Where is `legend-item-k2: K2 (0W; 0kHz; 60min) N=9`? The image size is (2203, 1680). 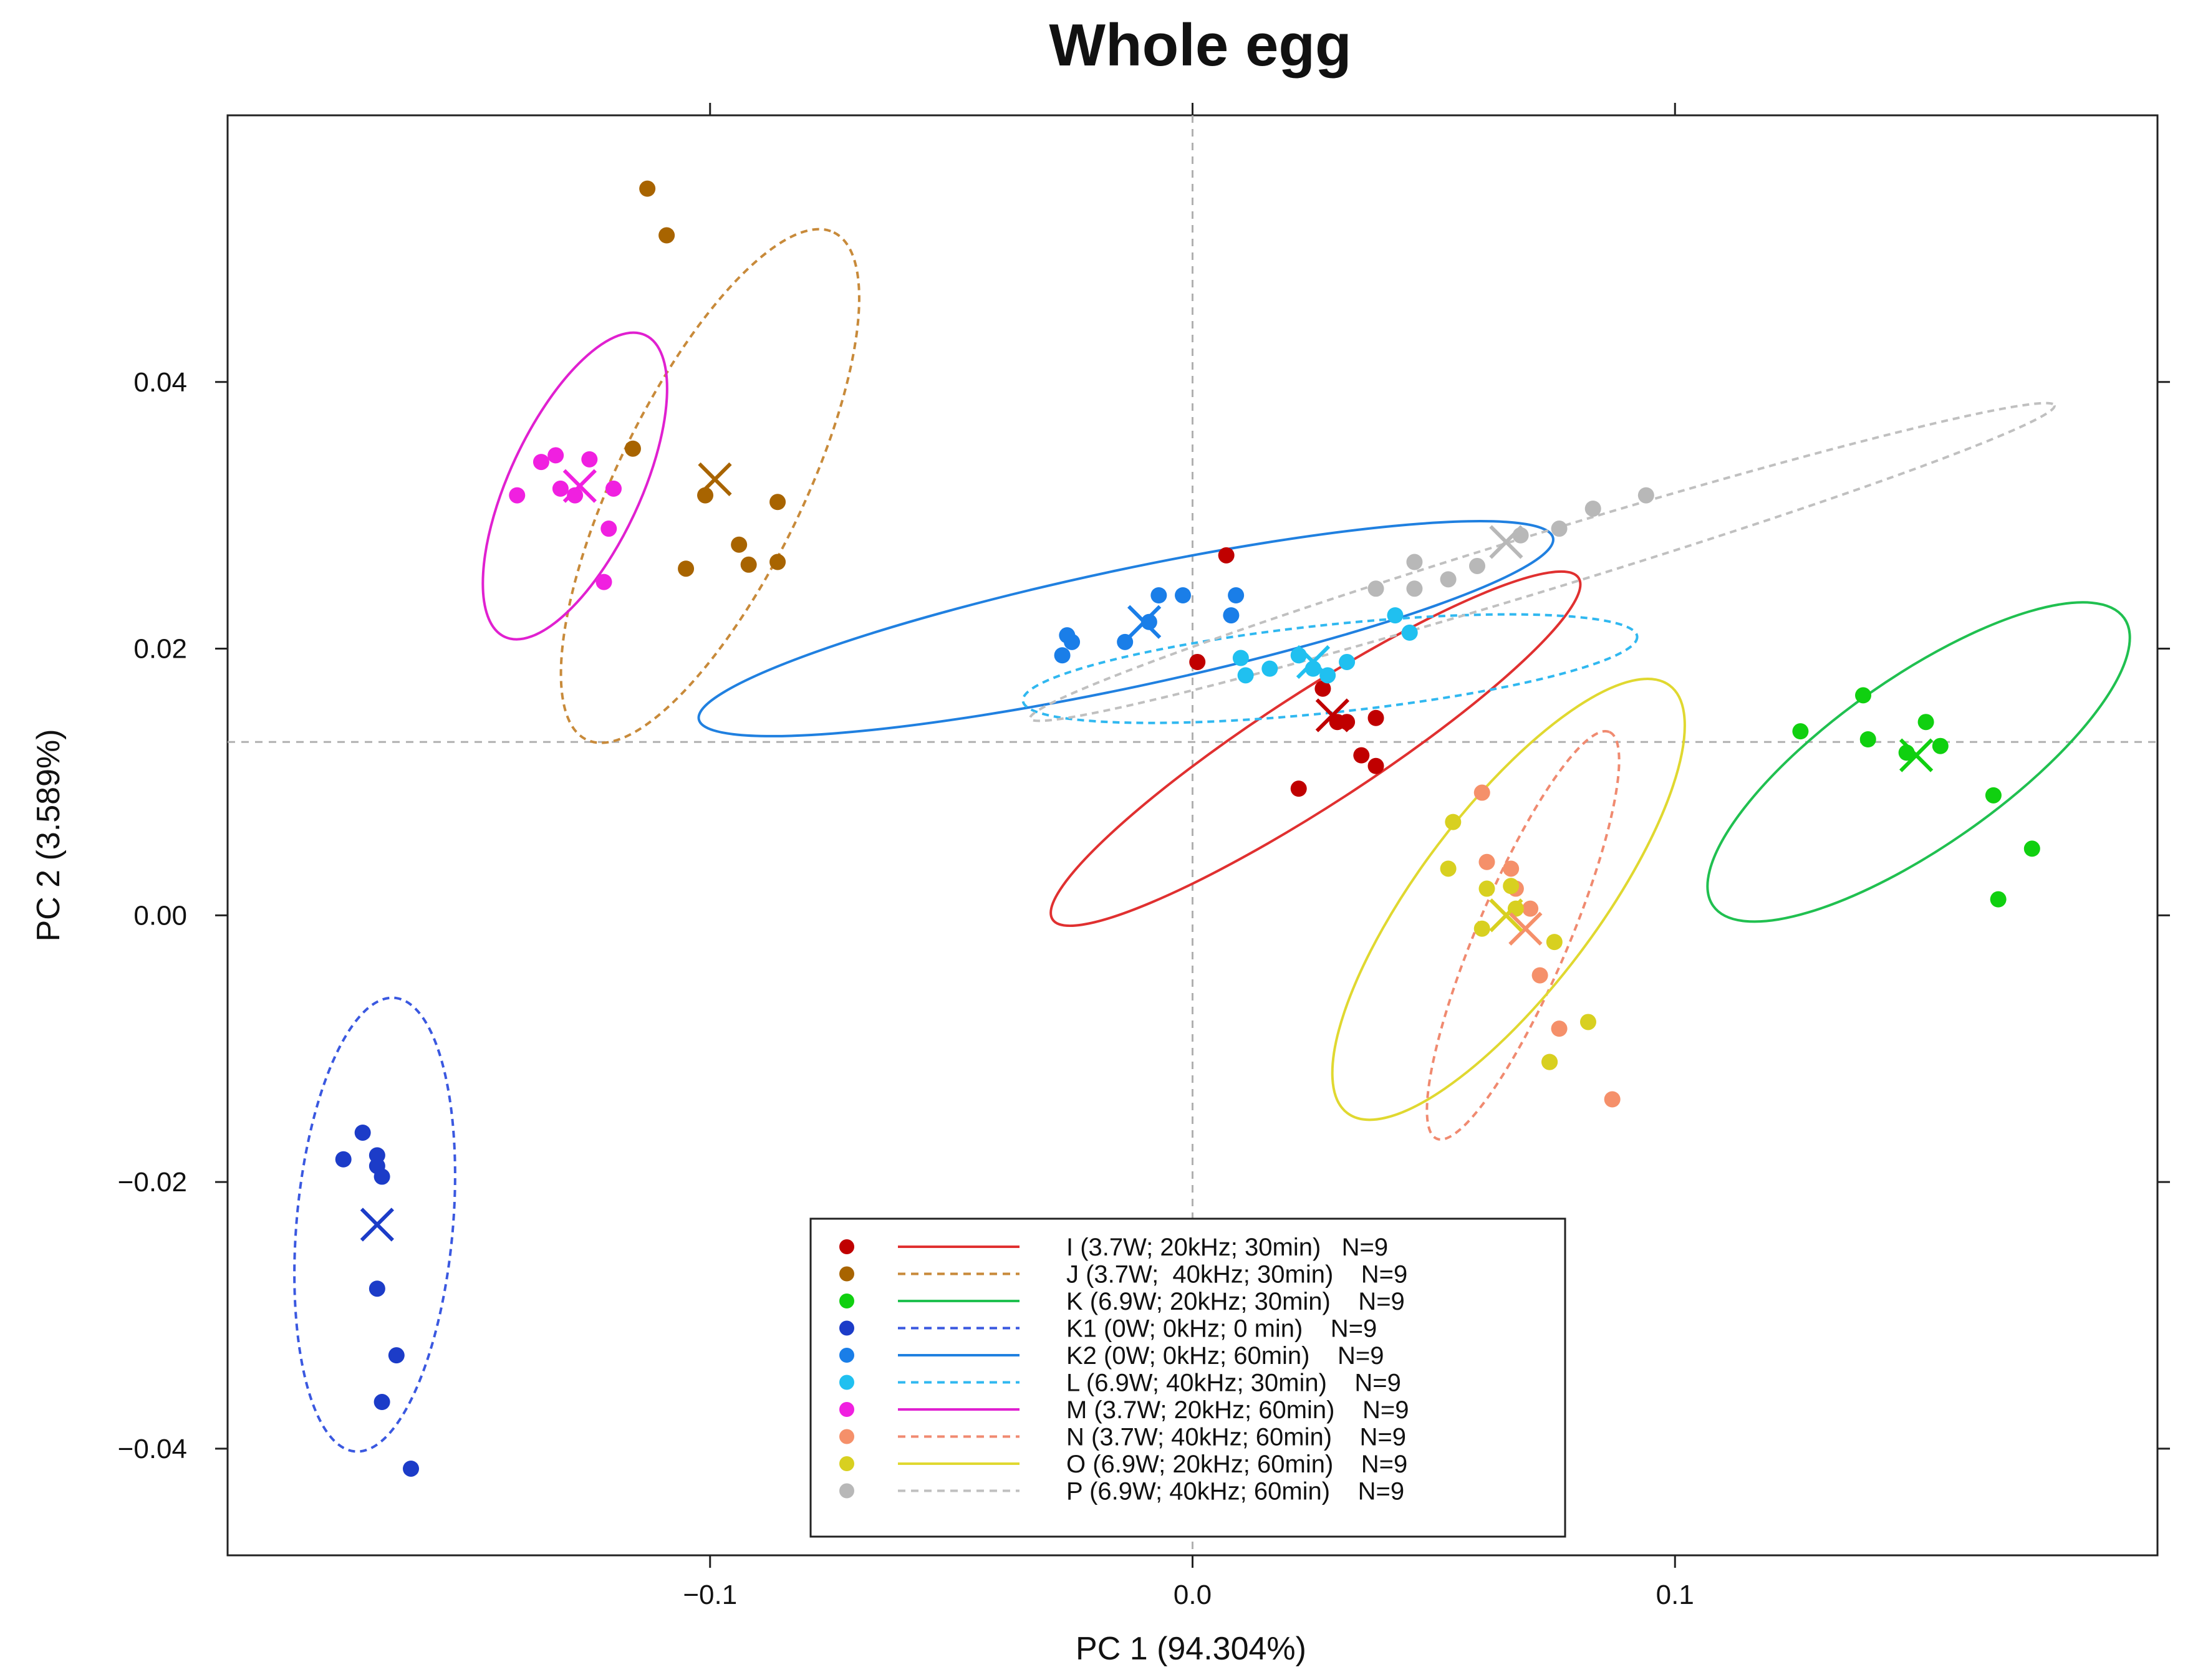
legend-item-k2: K2 (0W; 0kHz; 60min) N=9 is located at coordinates (1112, 1356).